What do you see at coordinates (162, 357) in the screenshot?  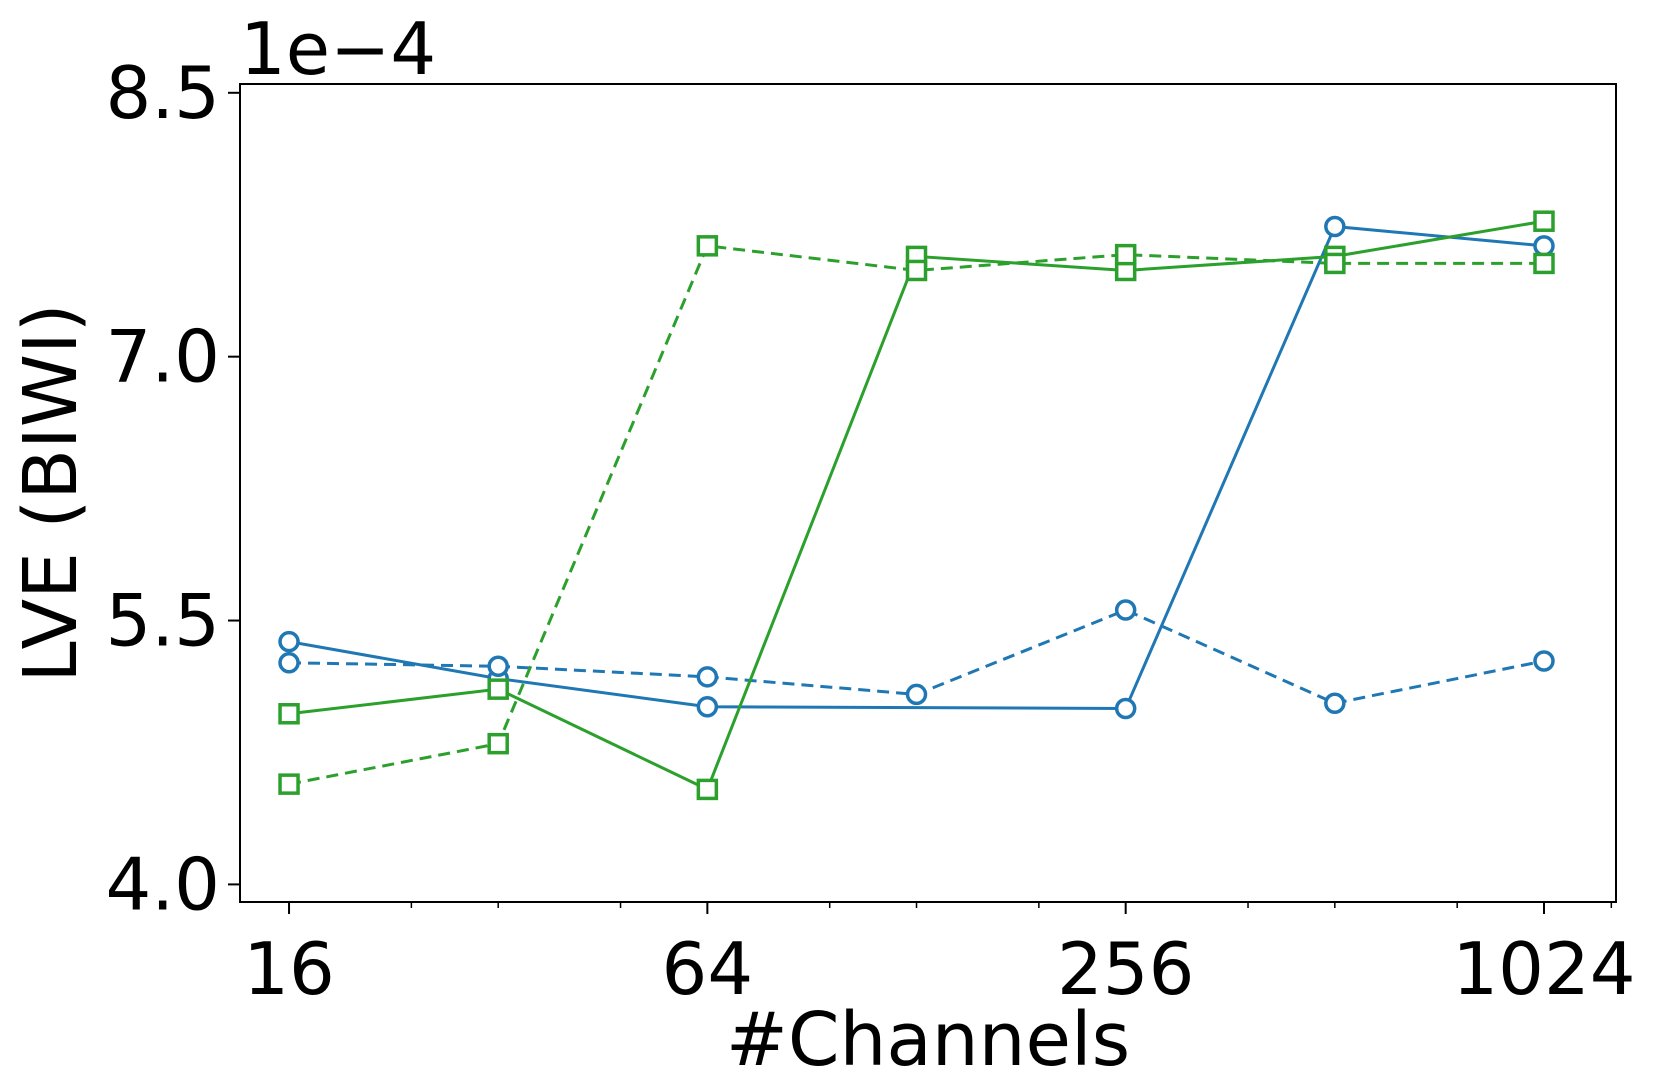 I see `y-tick-label: 7.0` at bounding box center [162, 357].